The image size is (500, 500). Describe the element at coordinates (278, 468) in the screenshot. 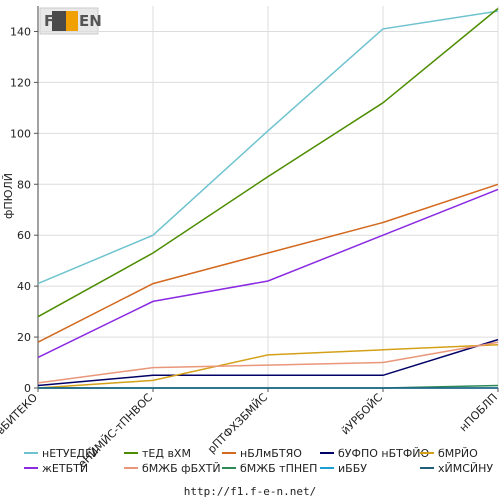

I see `legend-label: бМЖБ тПНЕП` at that location.